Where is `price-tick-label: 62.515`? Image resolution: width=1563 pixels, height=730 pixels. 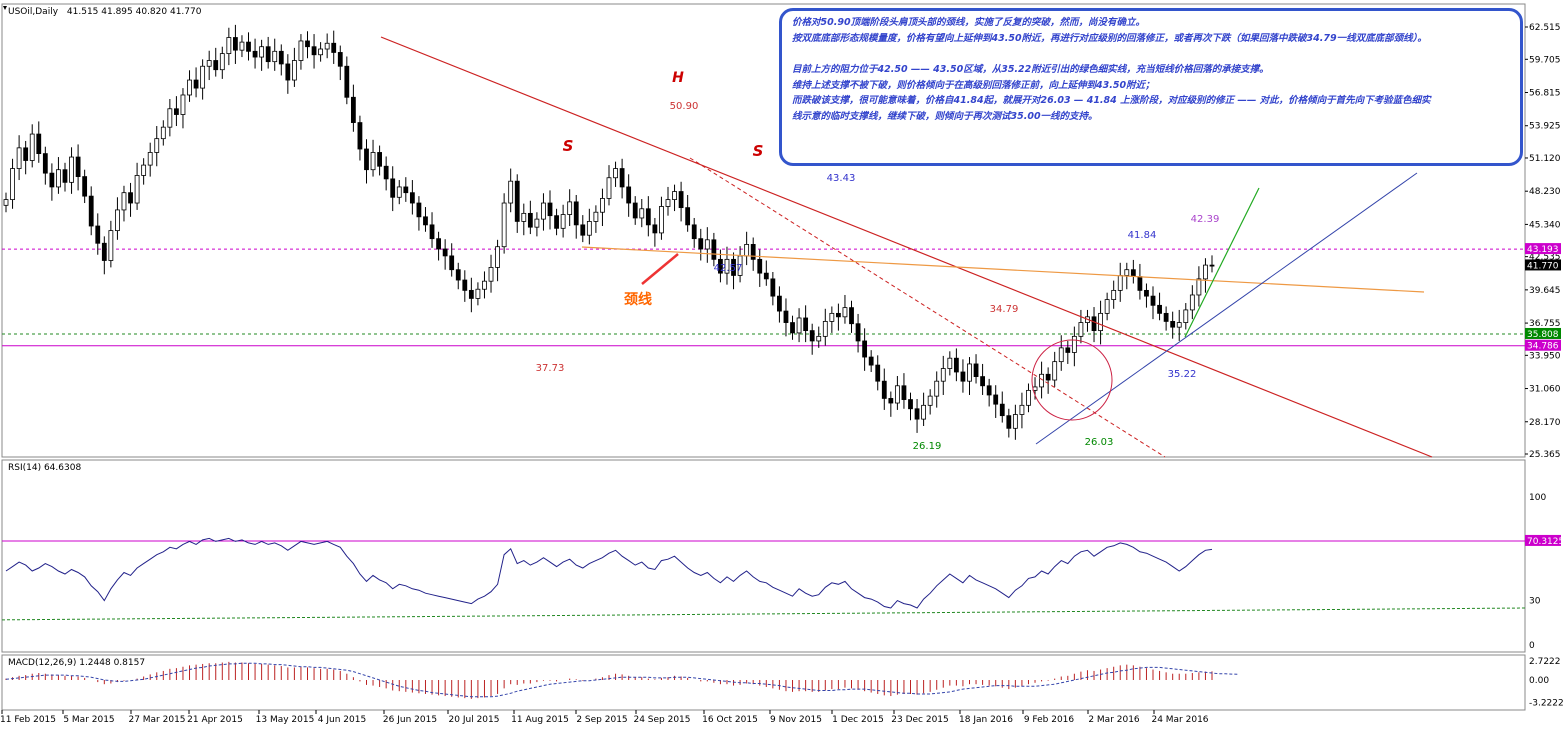 price-tick-label: 62.515 is located at coordinates (1545, 28).